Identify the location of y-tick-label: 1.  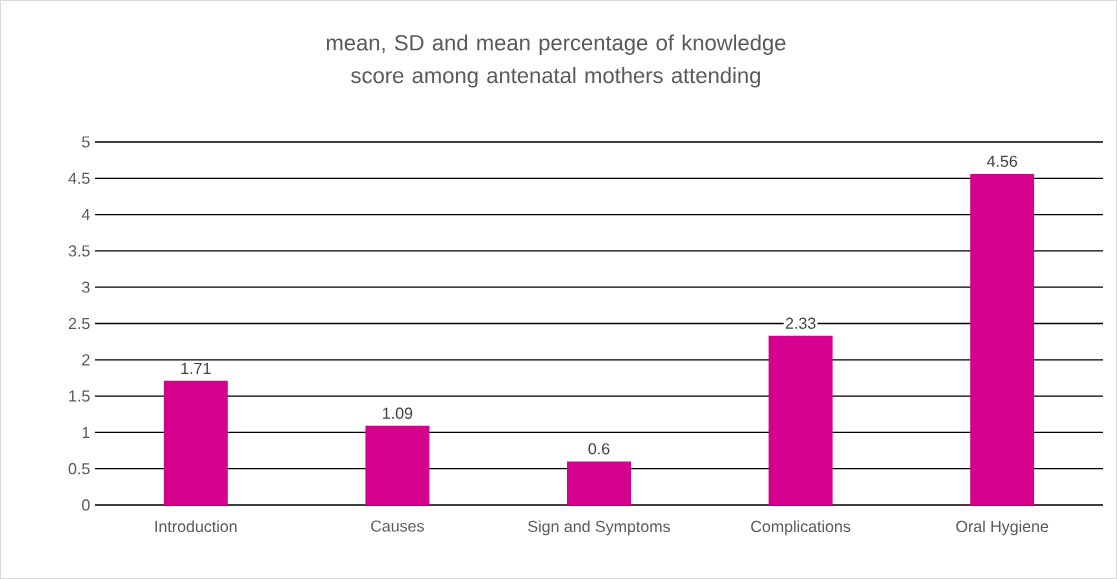
(86, 432).